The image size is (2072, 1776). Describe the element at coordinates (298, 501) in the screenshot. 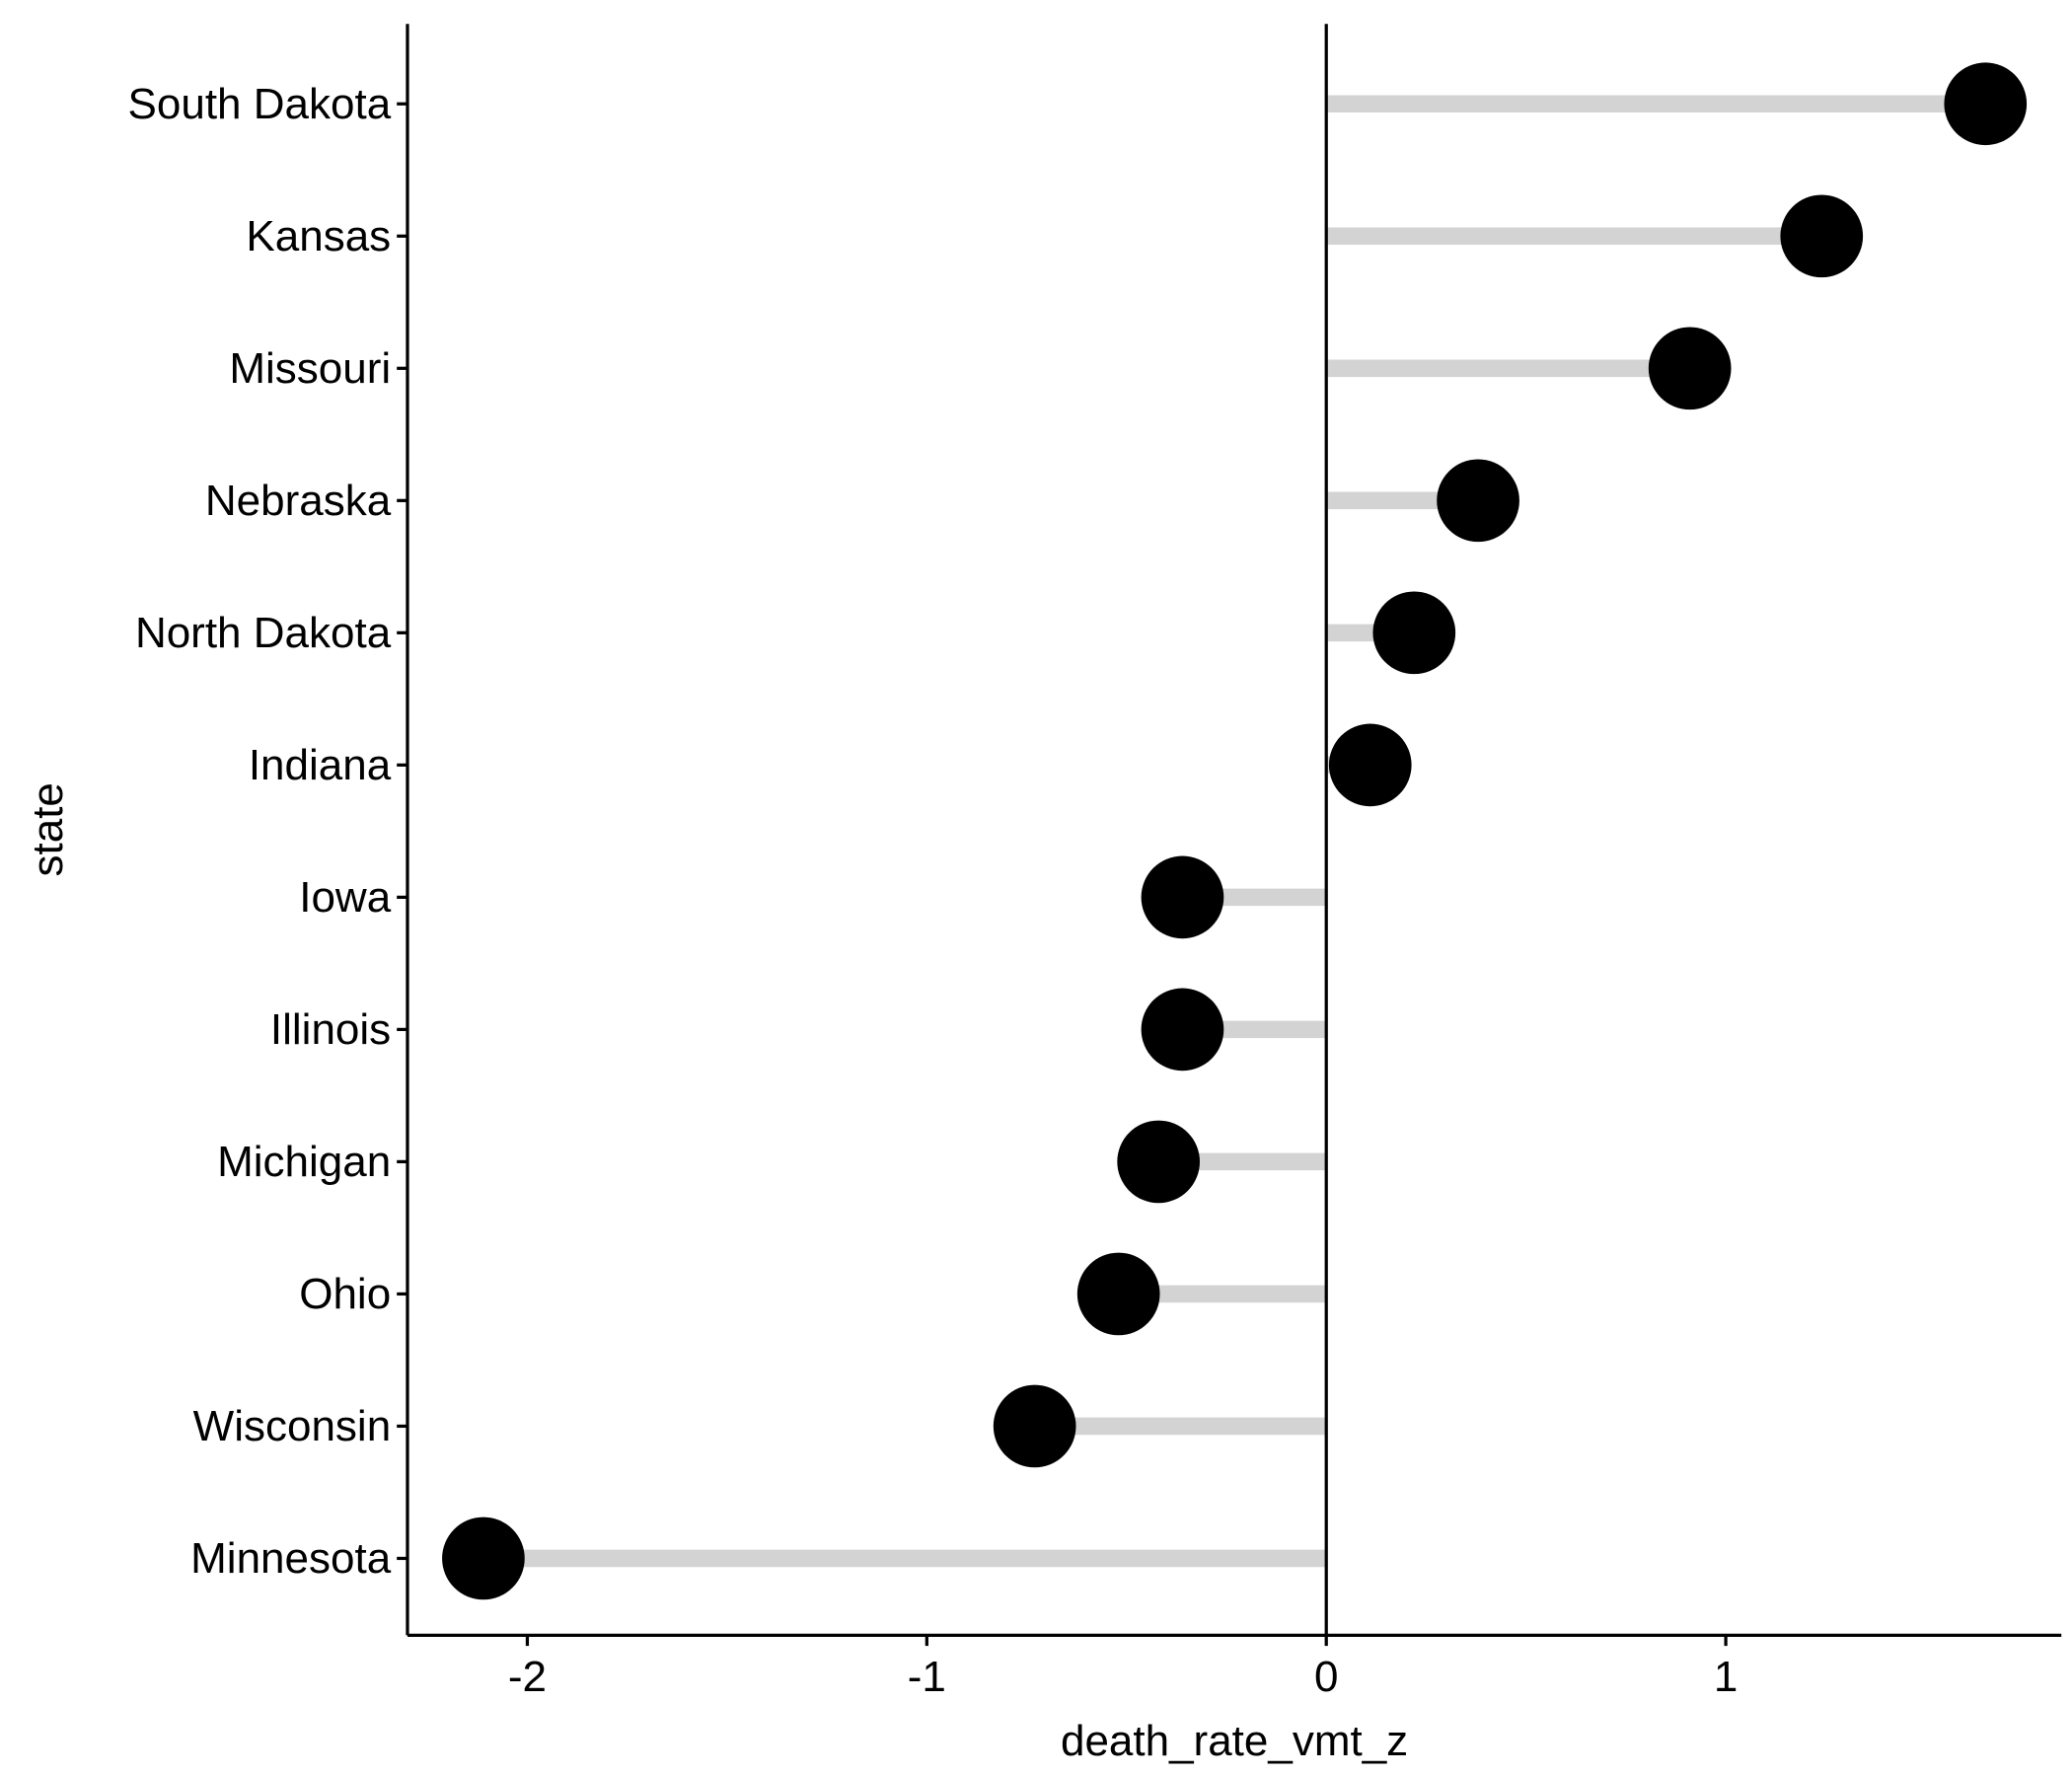

I see `y-tick-label-nebraska: Nebraska` at that location.